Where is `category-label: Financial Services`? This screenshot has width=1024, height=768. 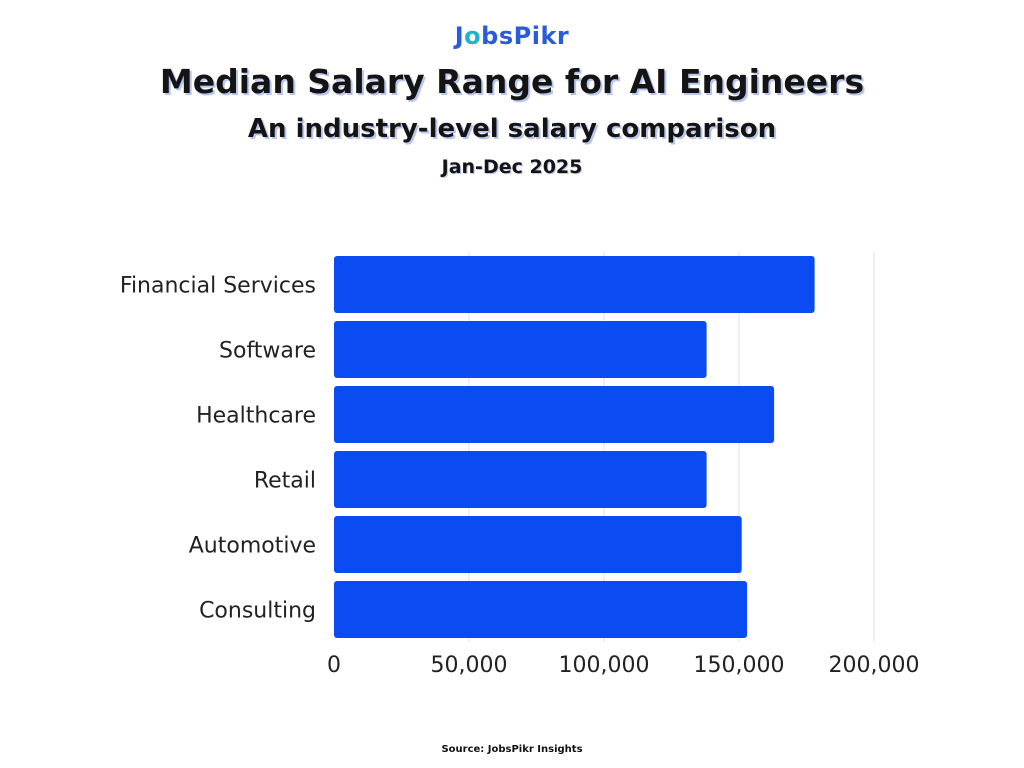 category-label: Financial Services is located at coordinates (218, 286).